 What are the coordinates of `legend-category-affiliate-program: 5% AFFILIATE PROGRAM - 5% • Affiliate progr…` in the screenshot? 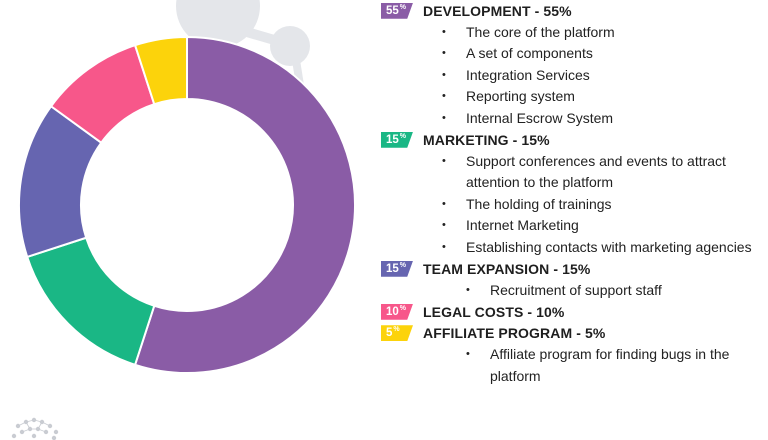 It's located at (571, 355).